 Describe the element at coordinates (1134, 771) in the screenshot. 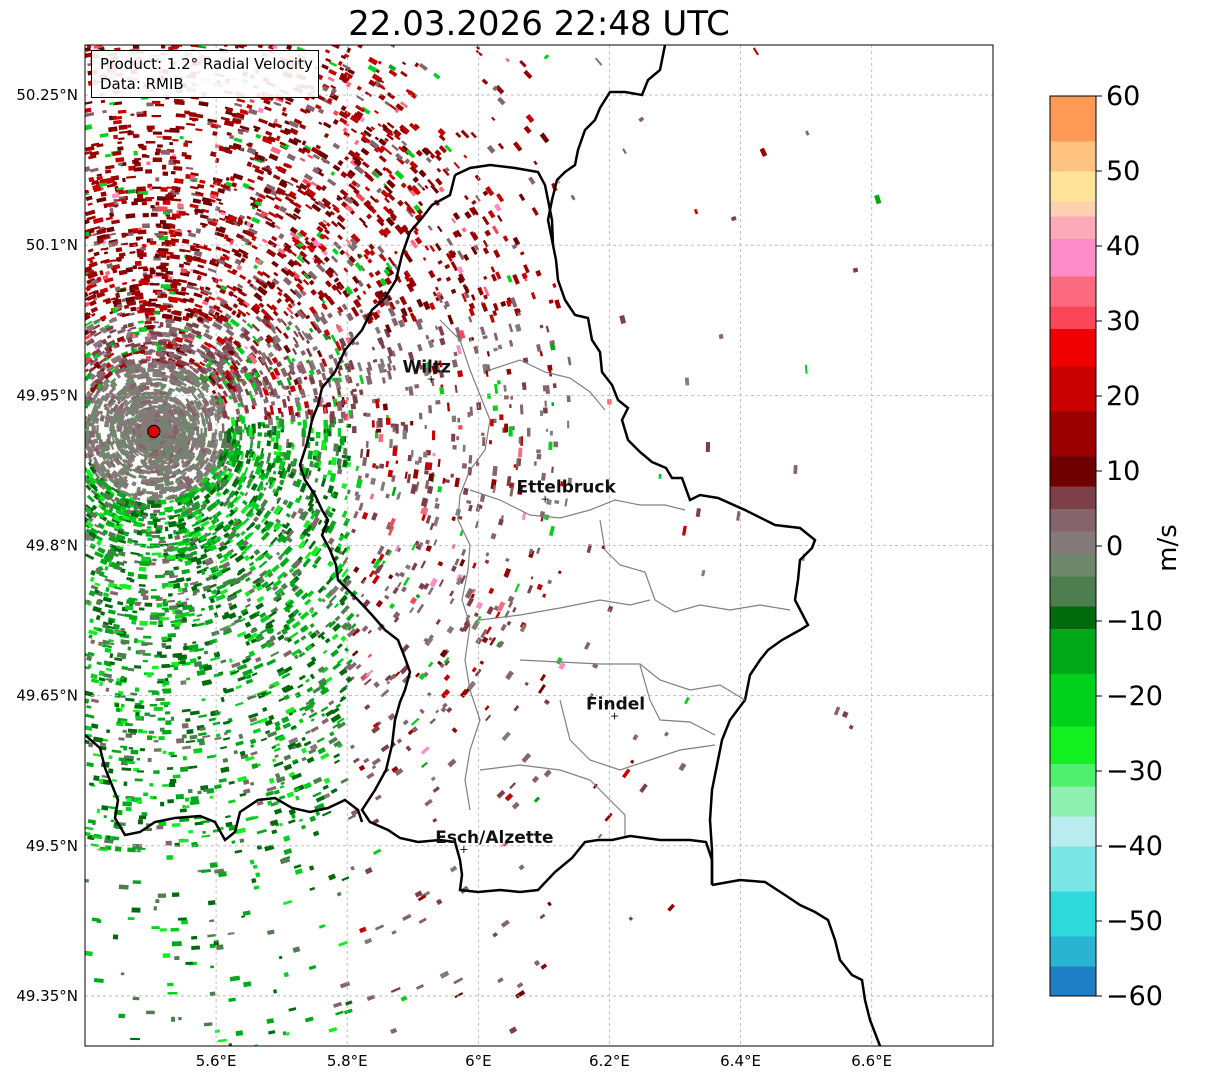

I see `colorbar-tick-label: −30` at that location.